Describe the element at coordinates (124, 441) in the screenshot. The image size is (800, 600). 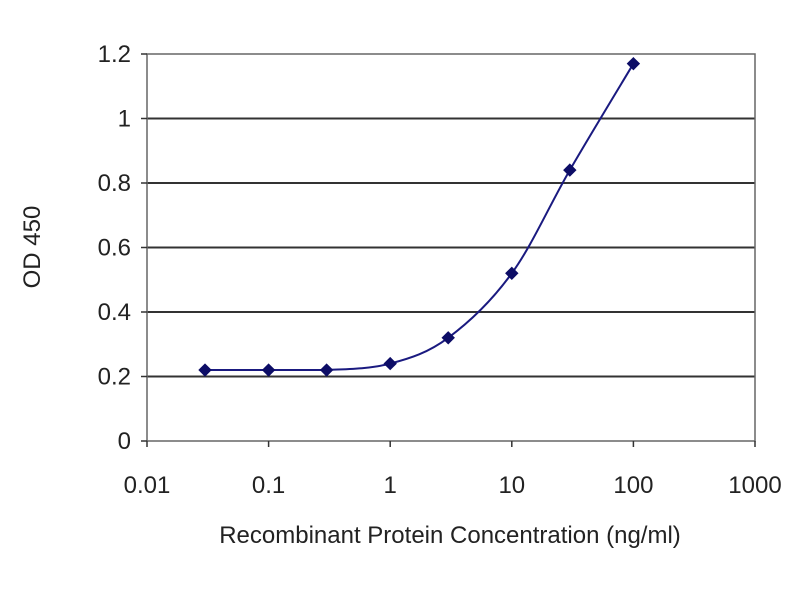
I see `y-tick-label: 0` at that location.